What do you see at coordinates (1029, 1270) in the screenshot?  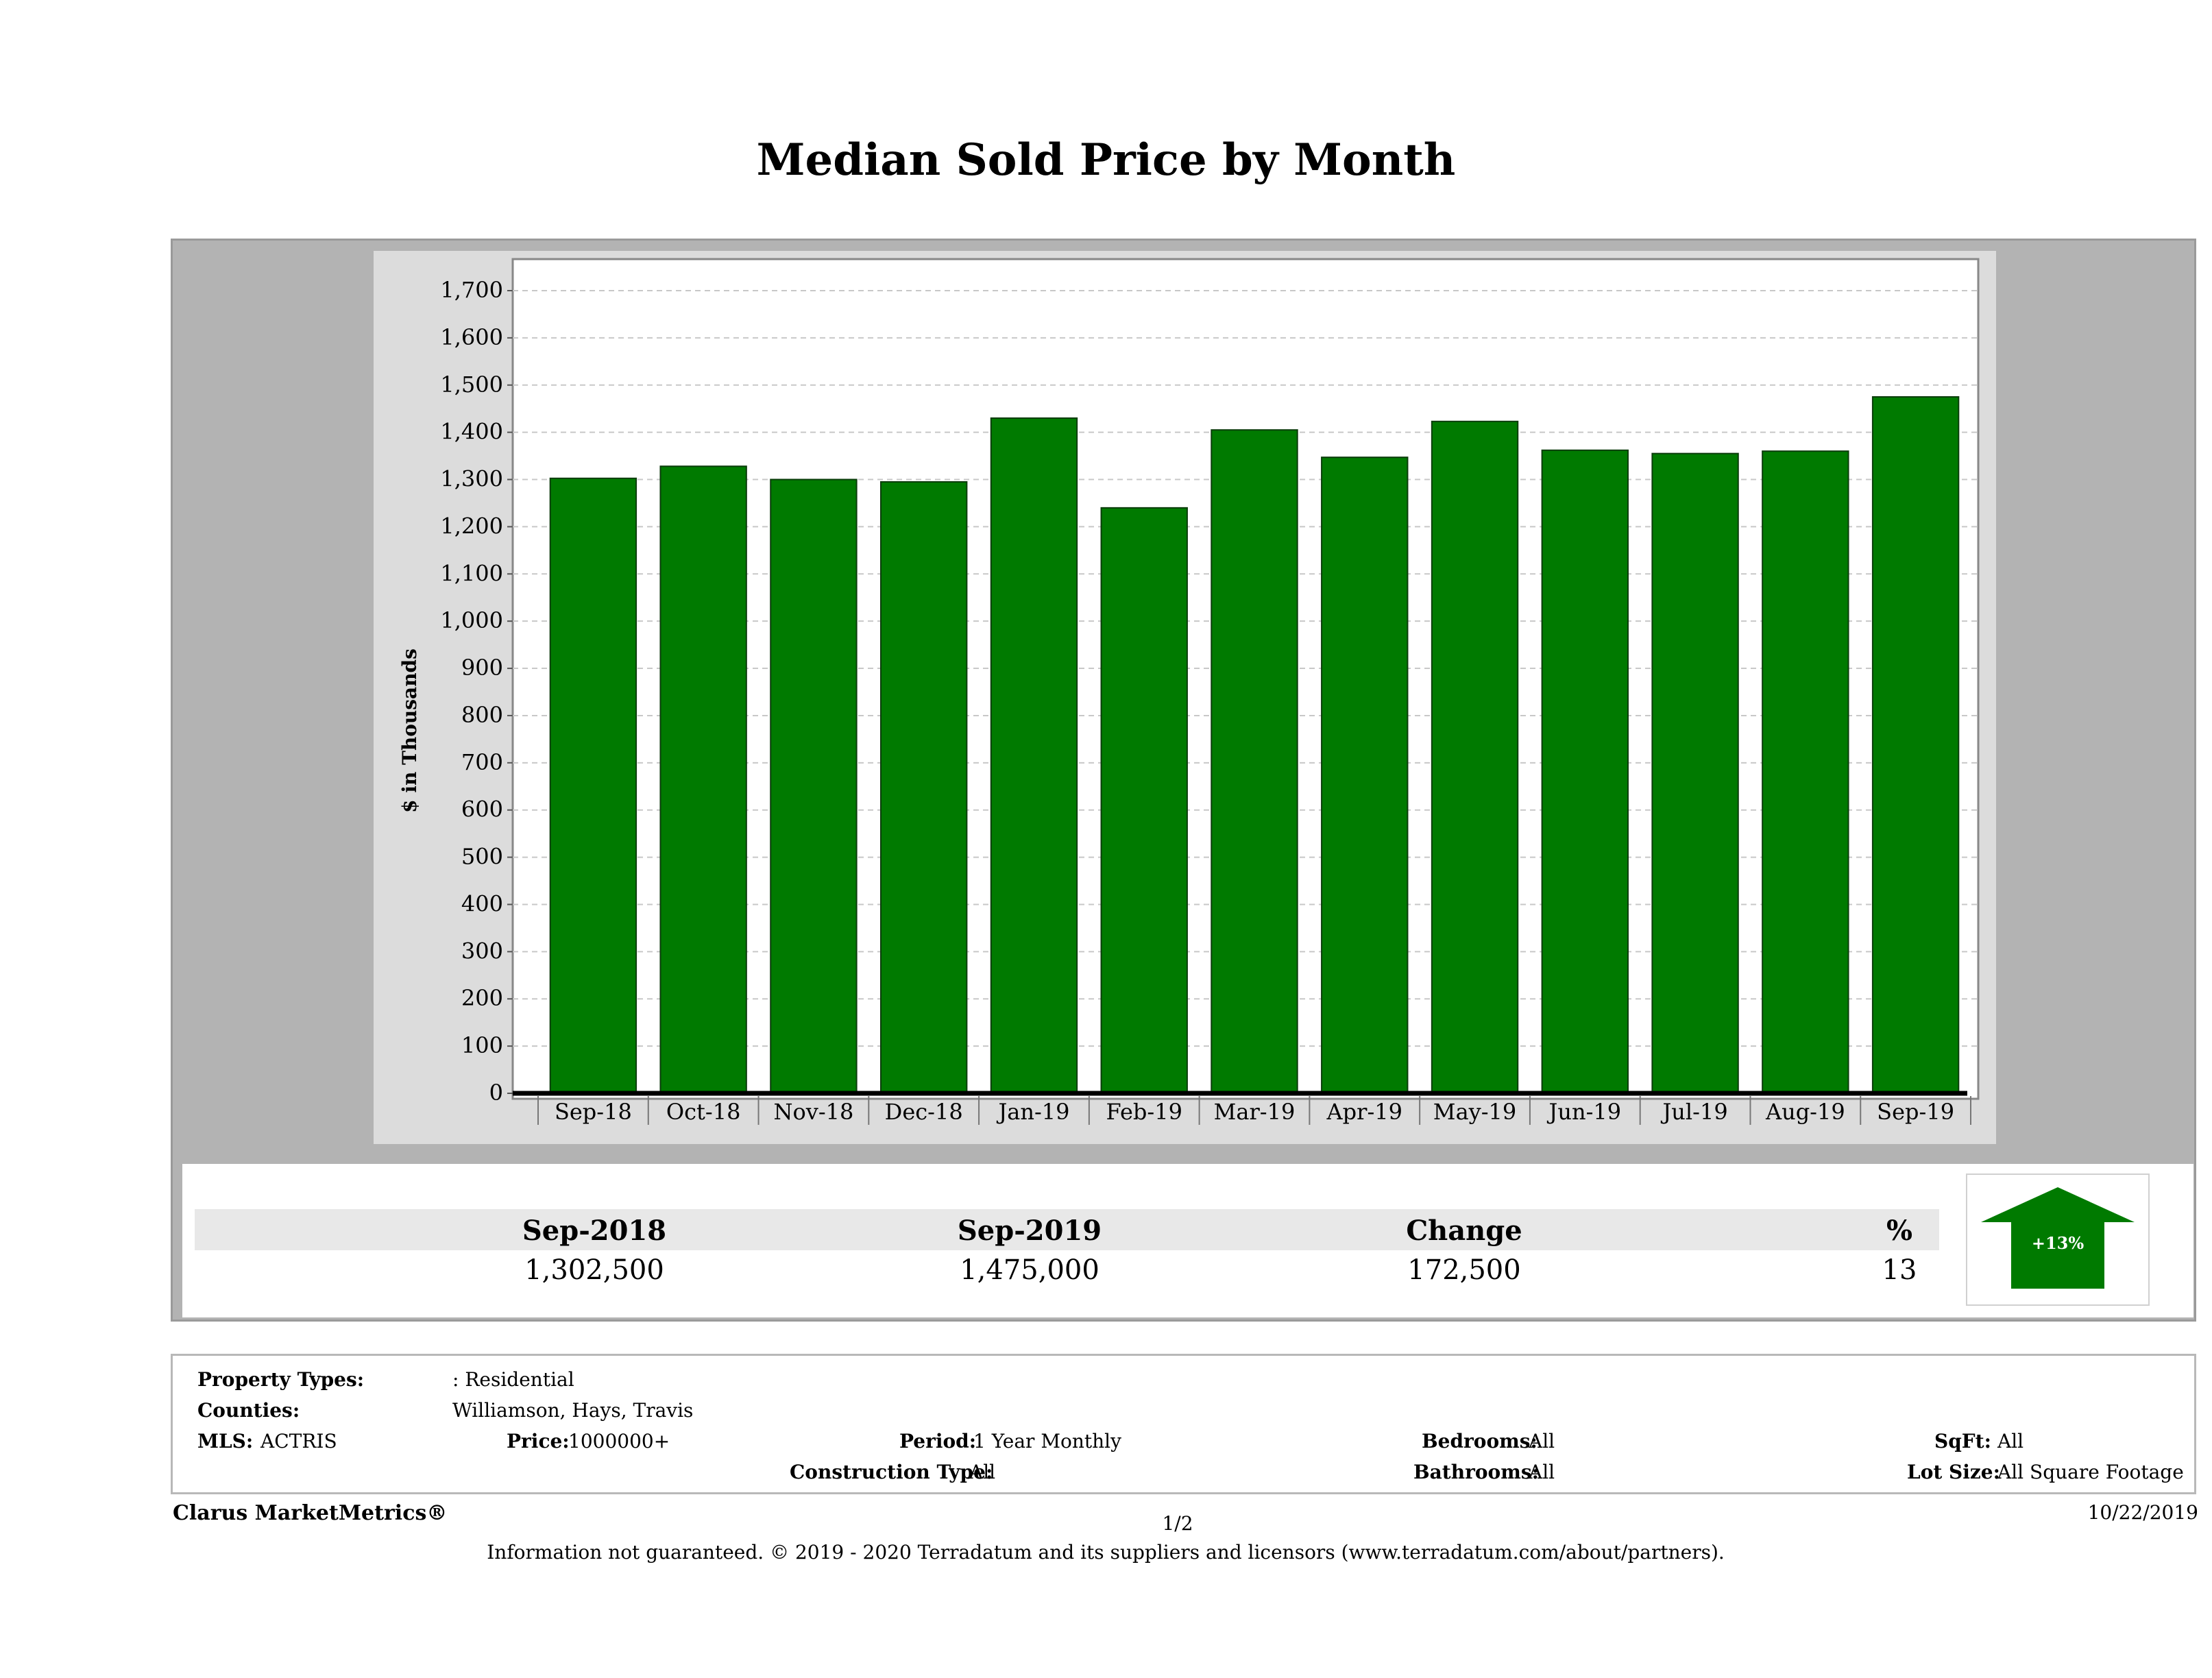 I see `summary-end-value: 1,475,000` at bounding box center [1029, 1270].